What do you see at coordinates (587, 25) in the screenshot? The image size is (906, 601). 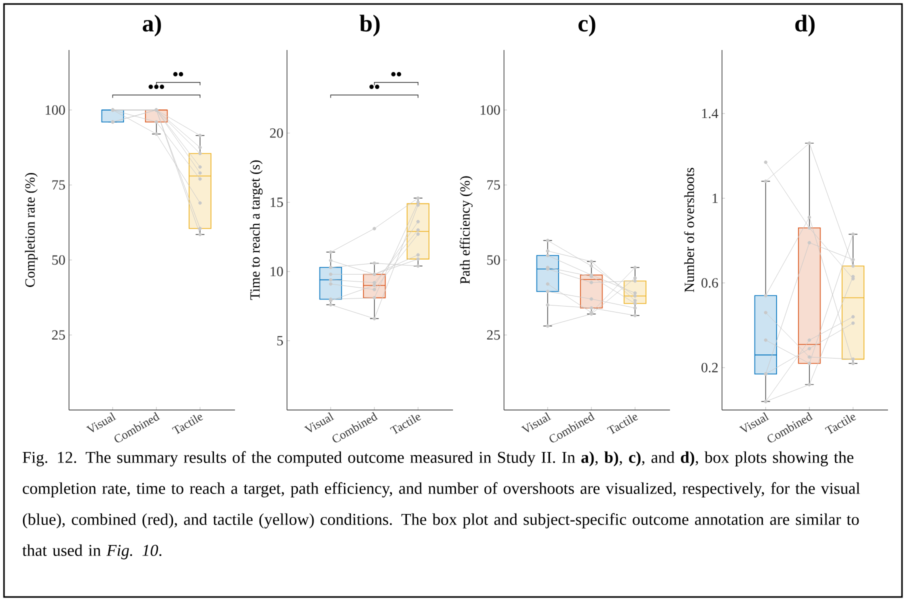 I see `chart-title: c)` at bounding box center [587, 25].